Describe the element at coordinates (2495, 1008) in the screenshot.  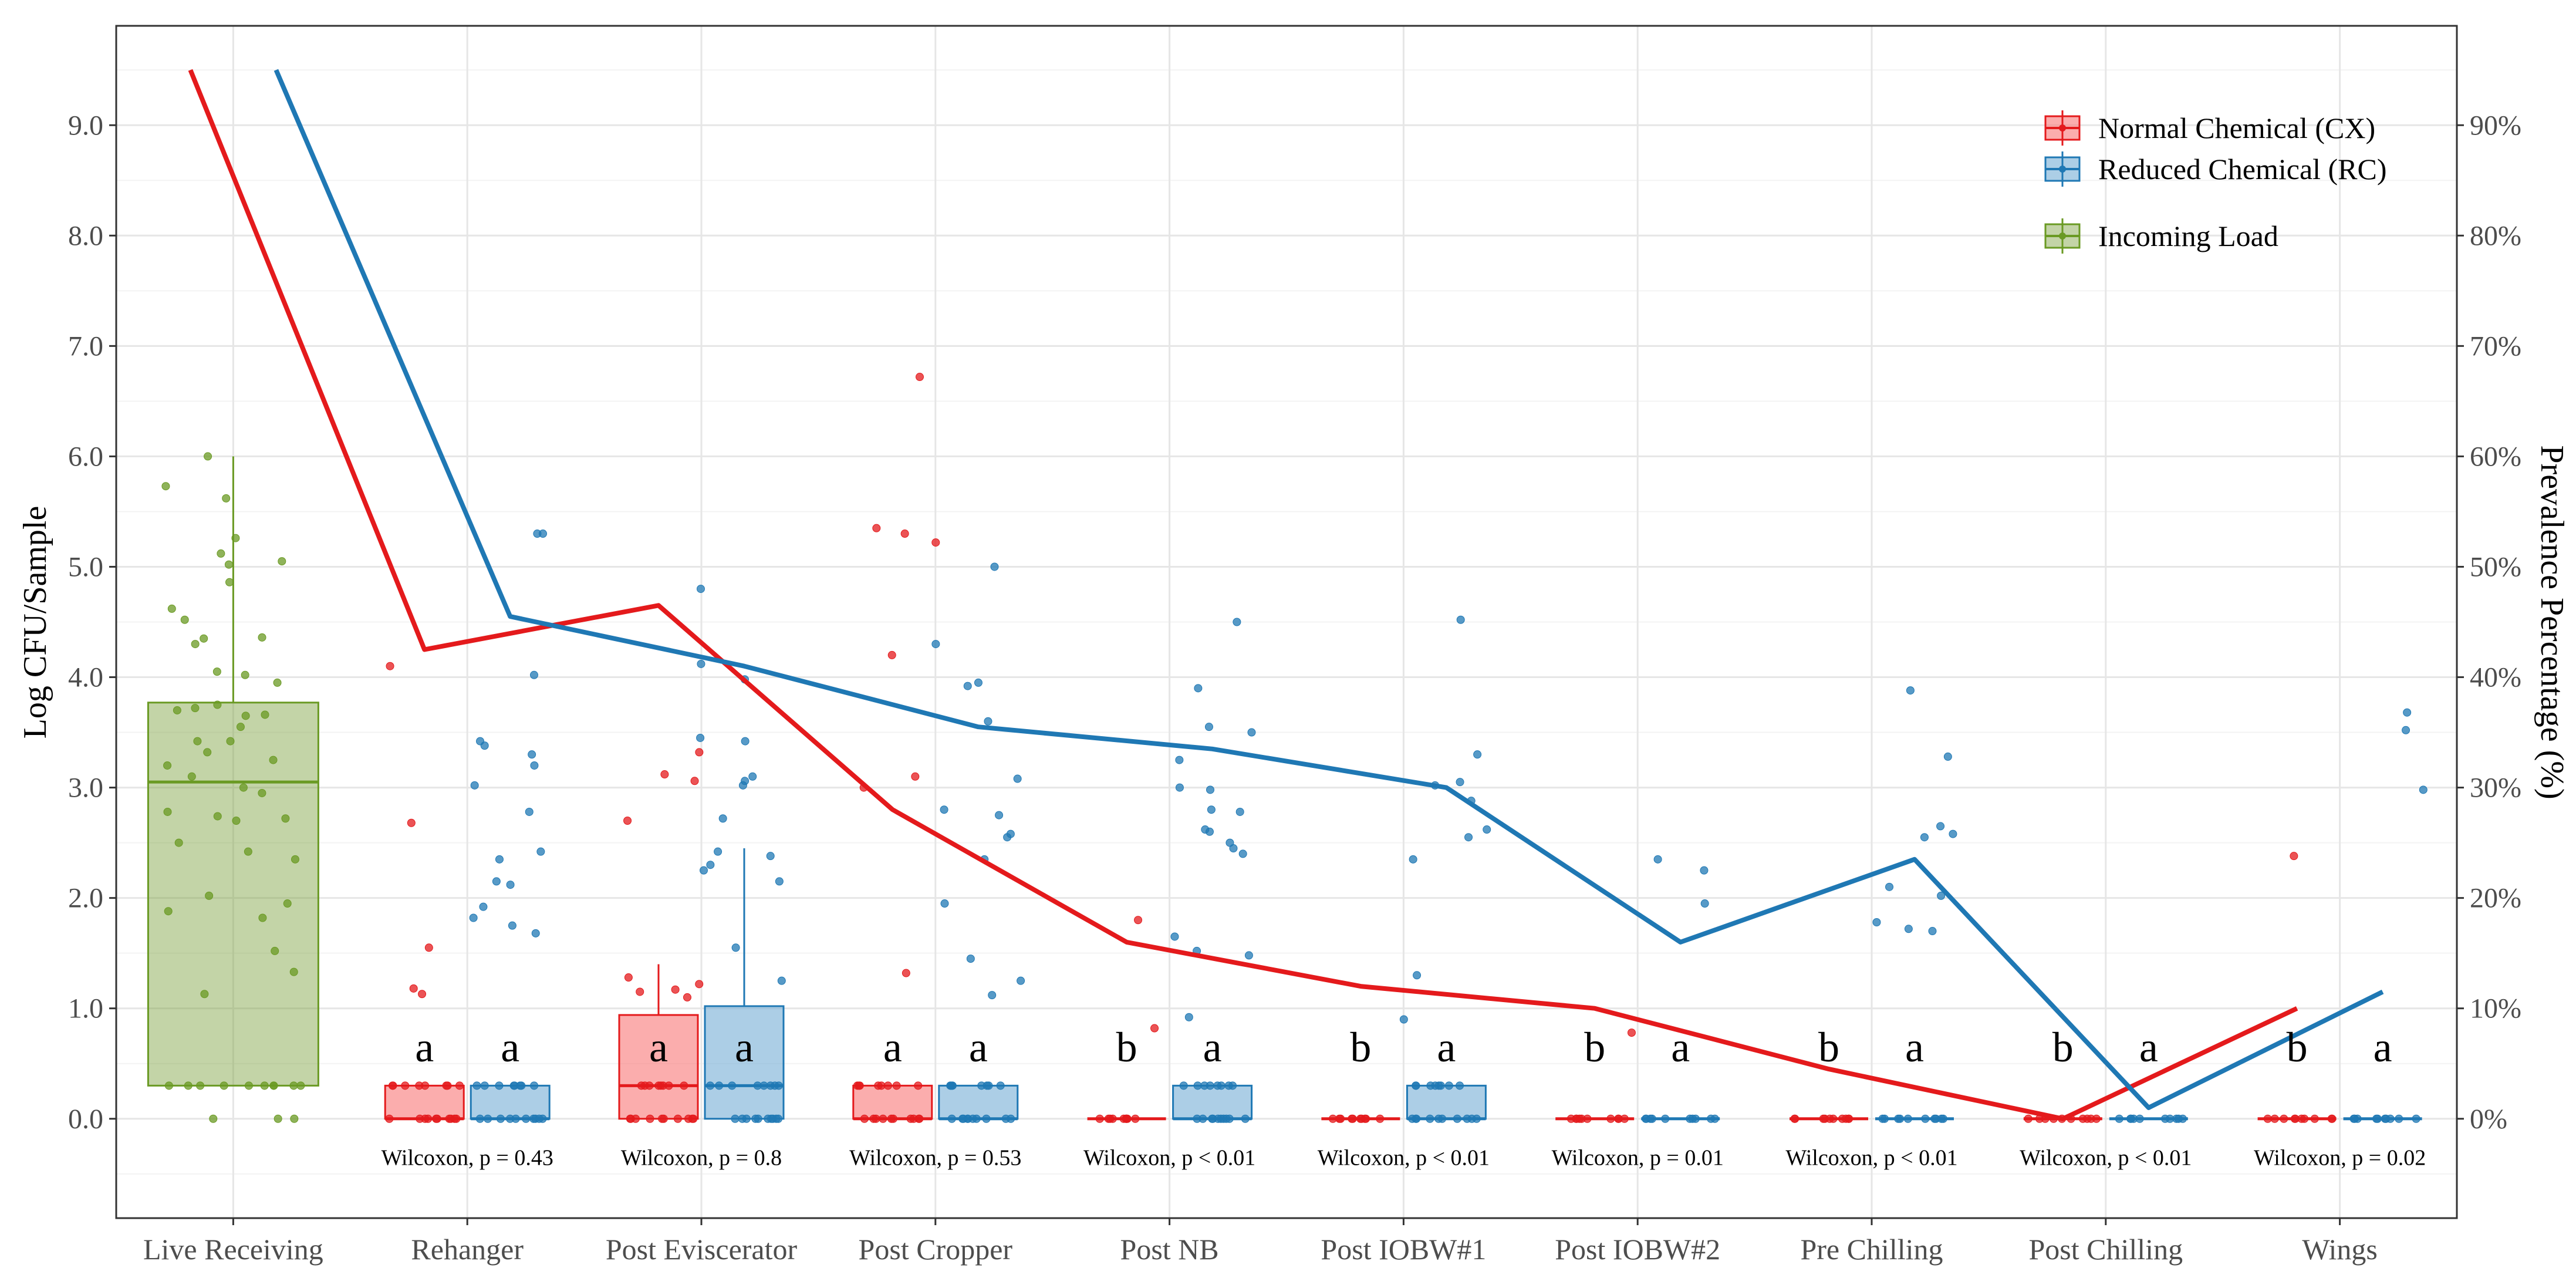
I see `y-right-tick-label: 10%` at that location.